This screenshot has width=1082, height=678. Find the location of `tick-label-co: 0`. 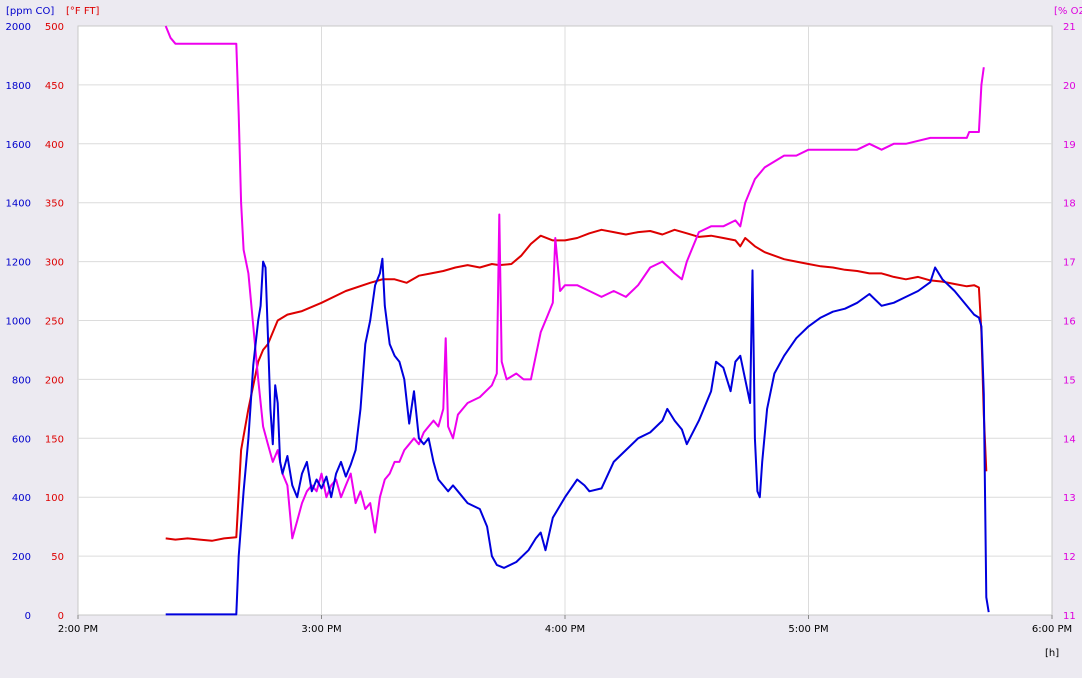

tick-label-co: 0 is located at coordinates (28, 616).